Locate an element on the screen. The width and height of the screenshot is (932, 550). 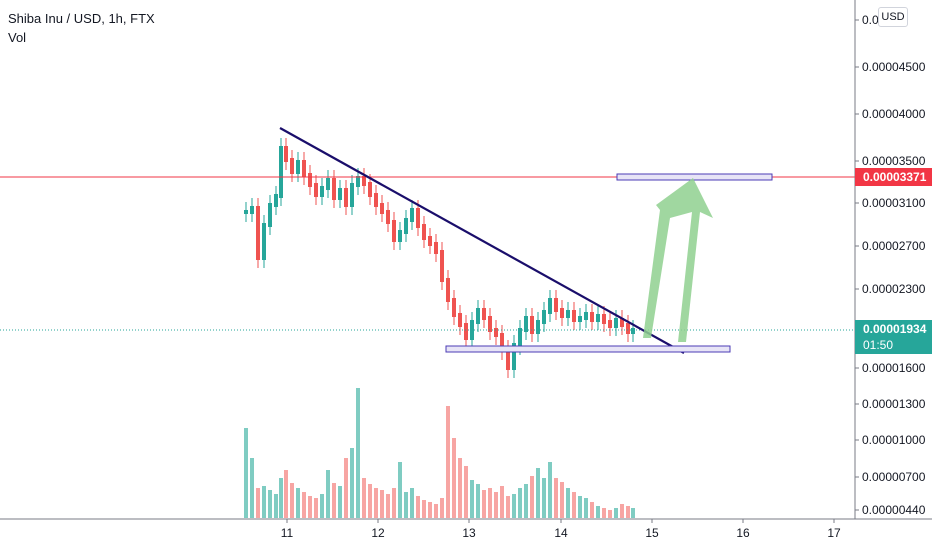
price-tick: 0.00000440 is located at coordinates (894, 510).